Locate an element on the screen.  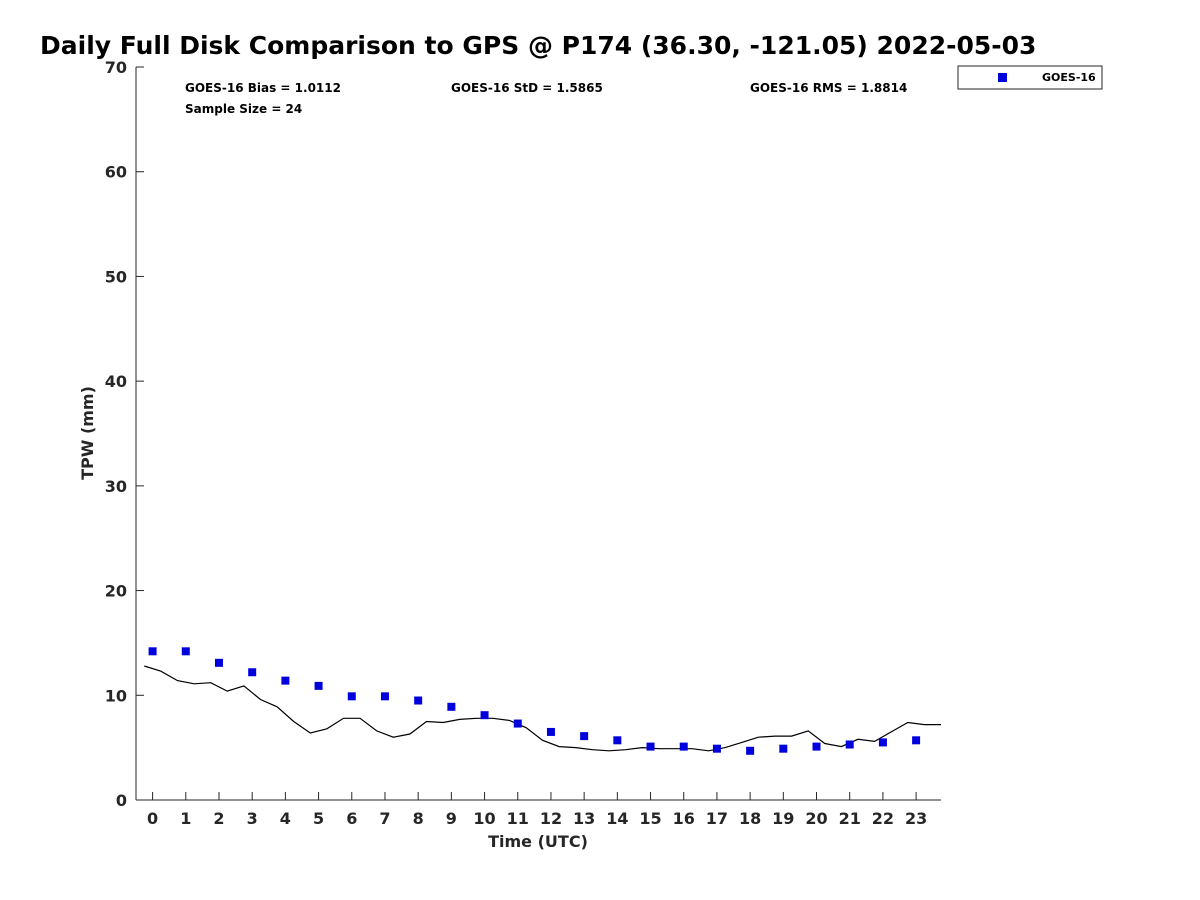
legend-marker-goes16 is located at coordinates (1002, 77).